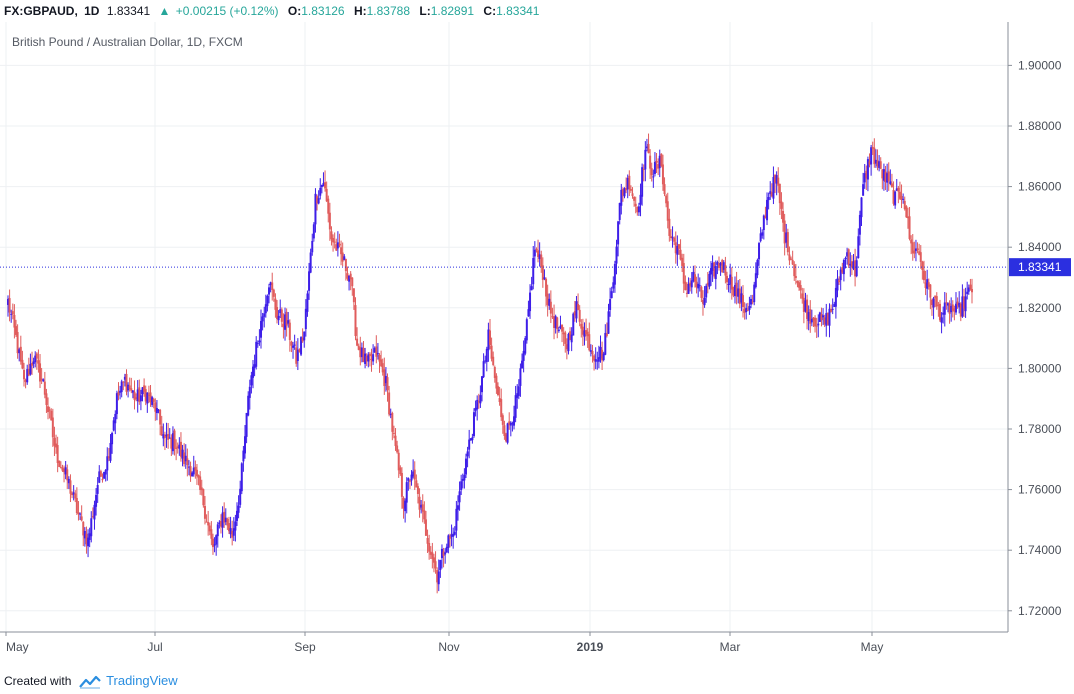  What do you see at coordinates (142, 680) in the screenshot?
I see `tradingview-brand: TradingView` at bounding box center [142, 680].